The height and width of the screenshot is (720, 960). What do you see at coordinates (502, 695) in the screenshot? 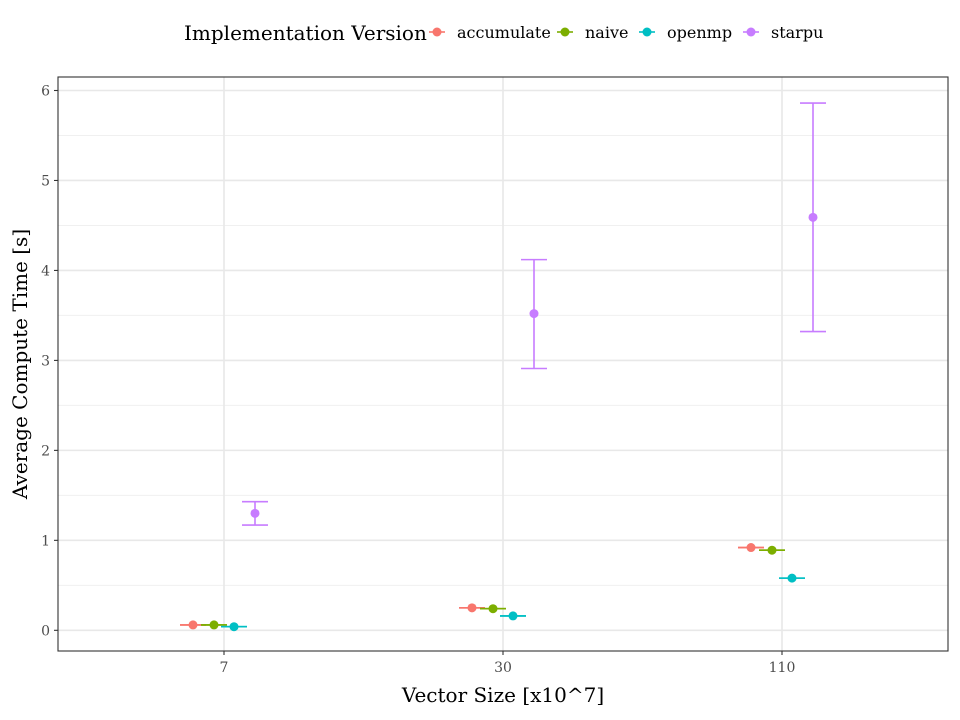
I see `x-axis-title: Vector Size [x10^7]` at bounding box center [502, 695].